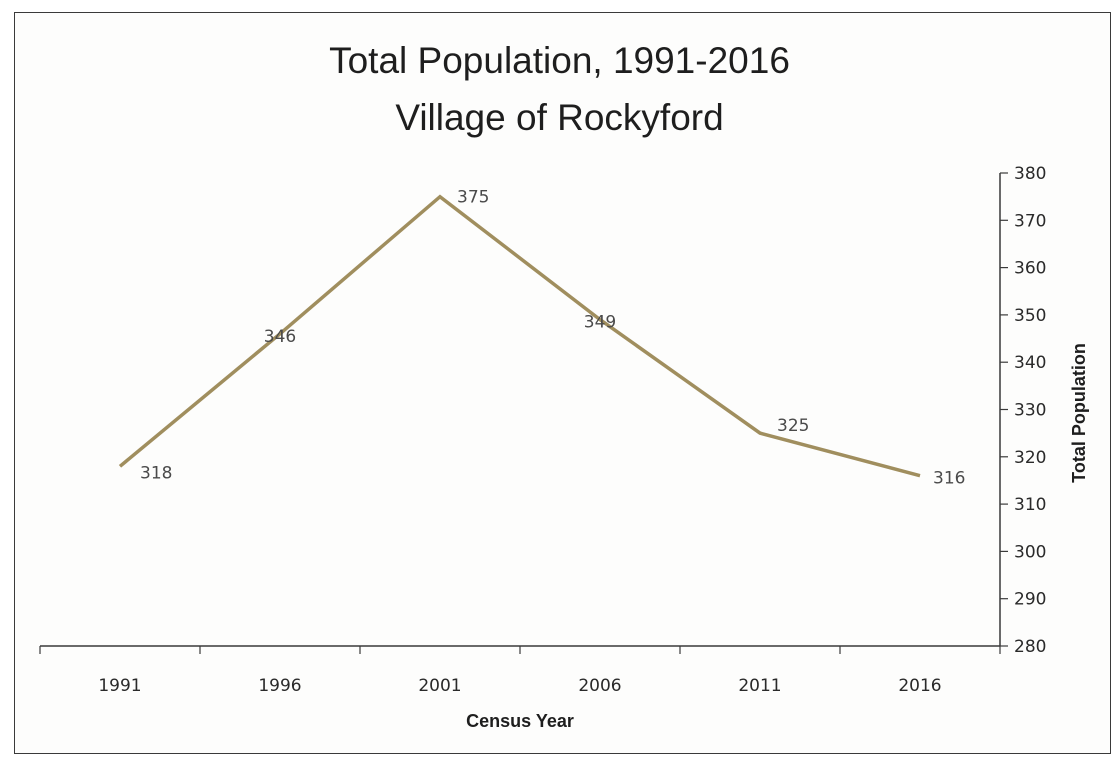 This screenshot has height=764, width=1119. Describe the element at coordinates (1030, 316) in the screenshot. I see `y-tick-label: 350` at that location.